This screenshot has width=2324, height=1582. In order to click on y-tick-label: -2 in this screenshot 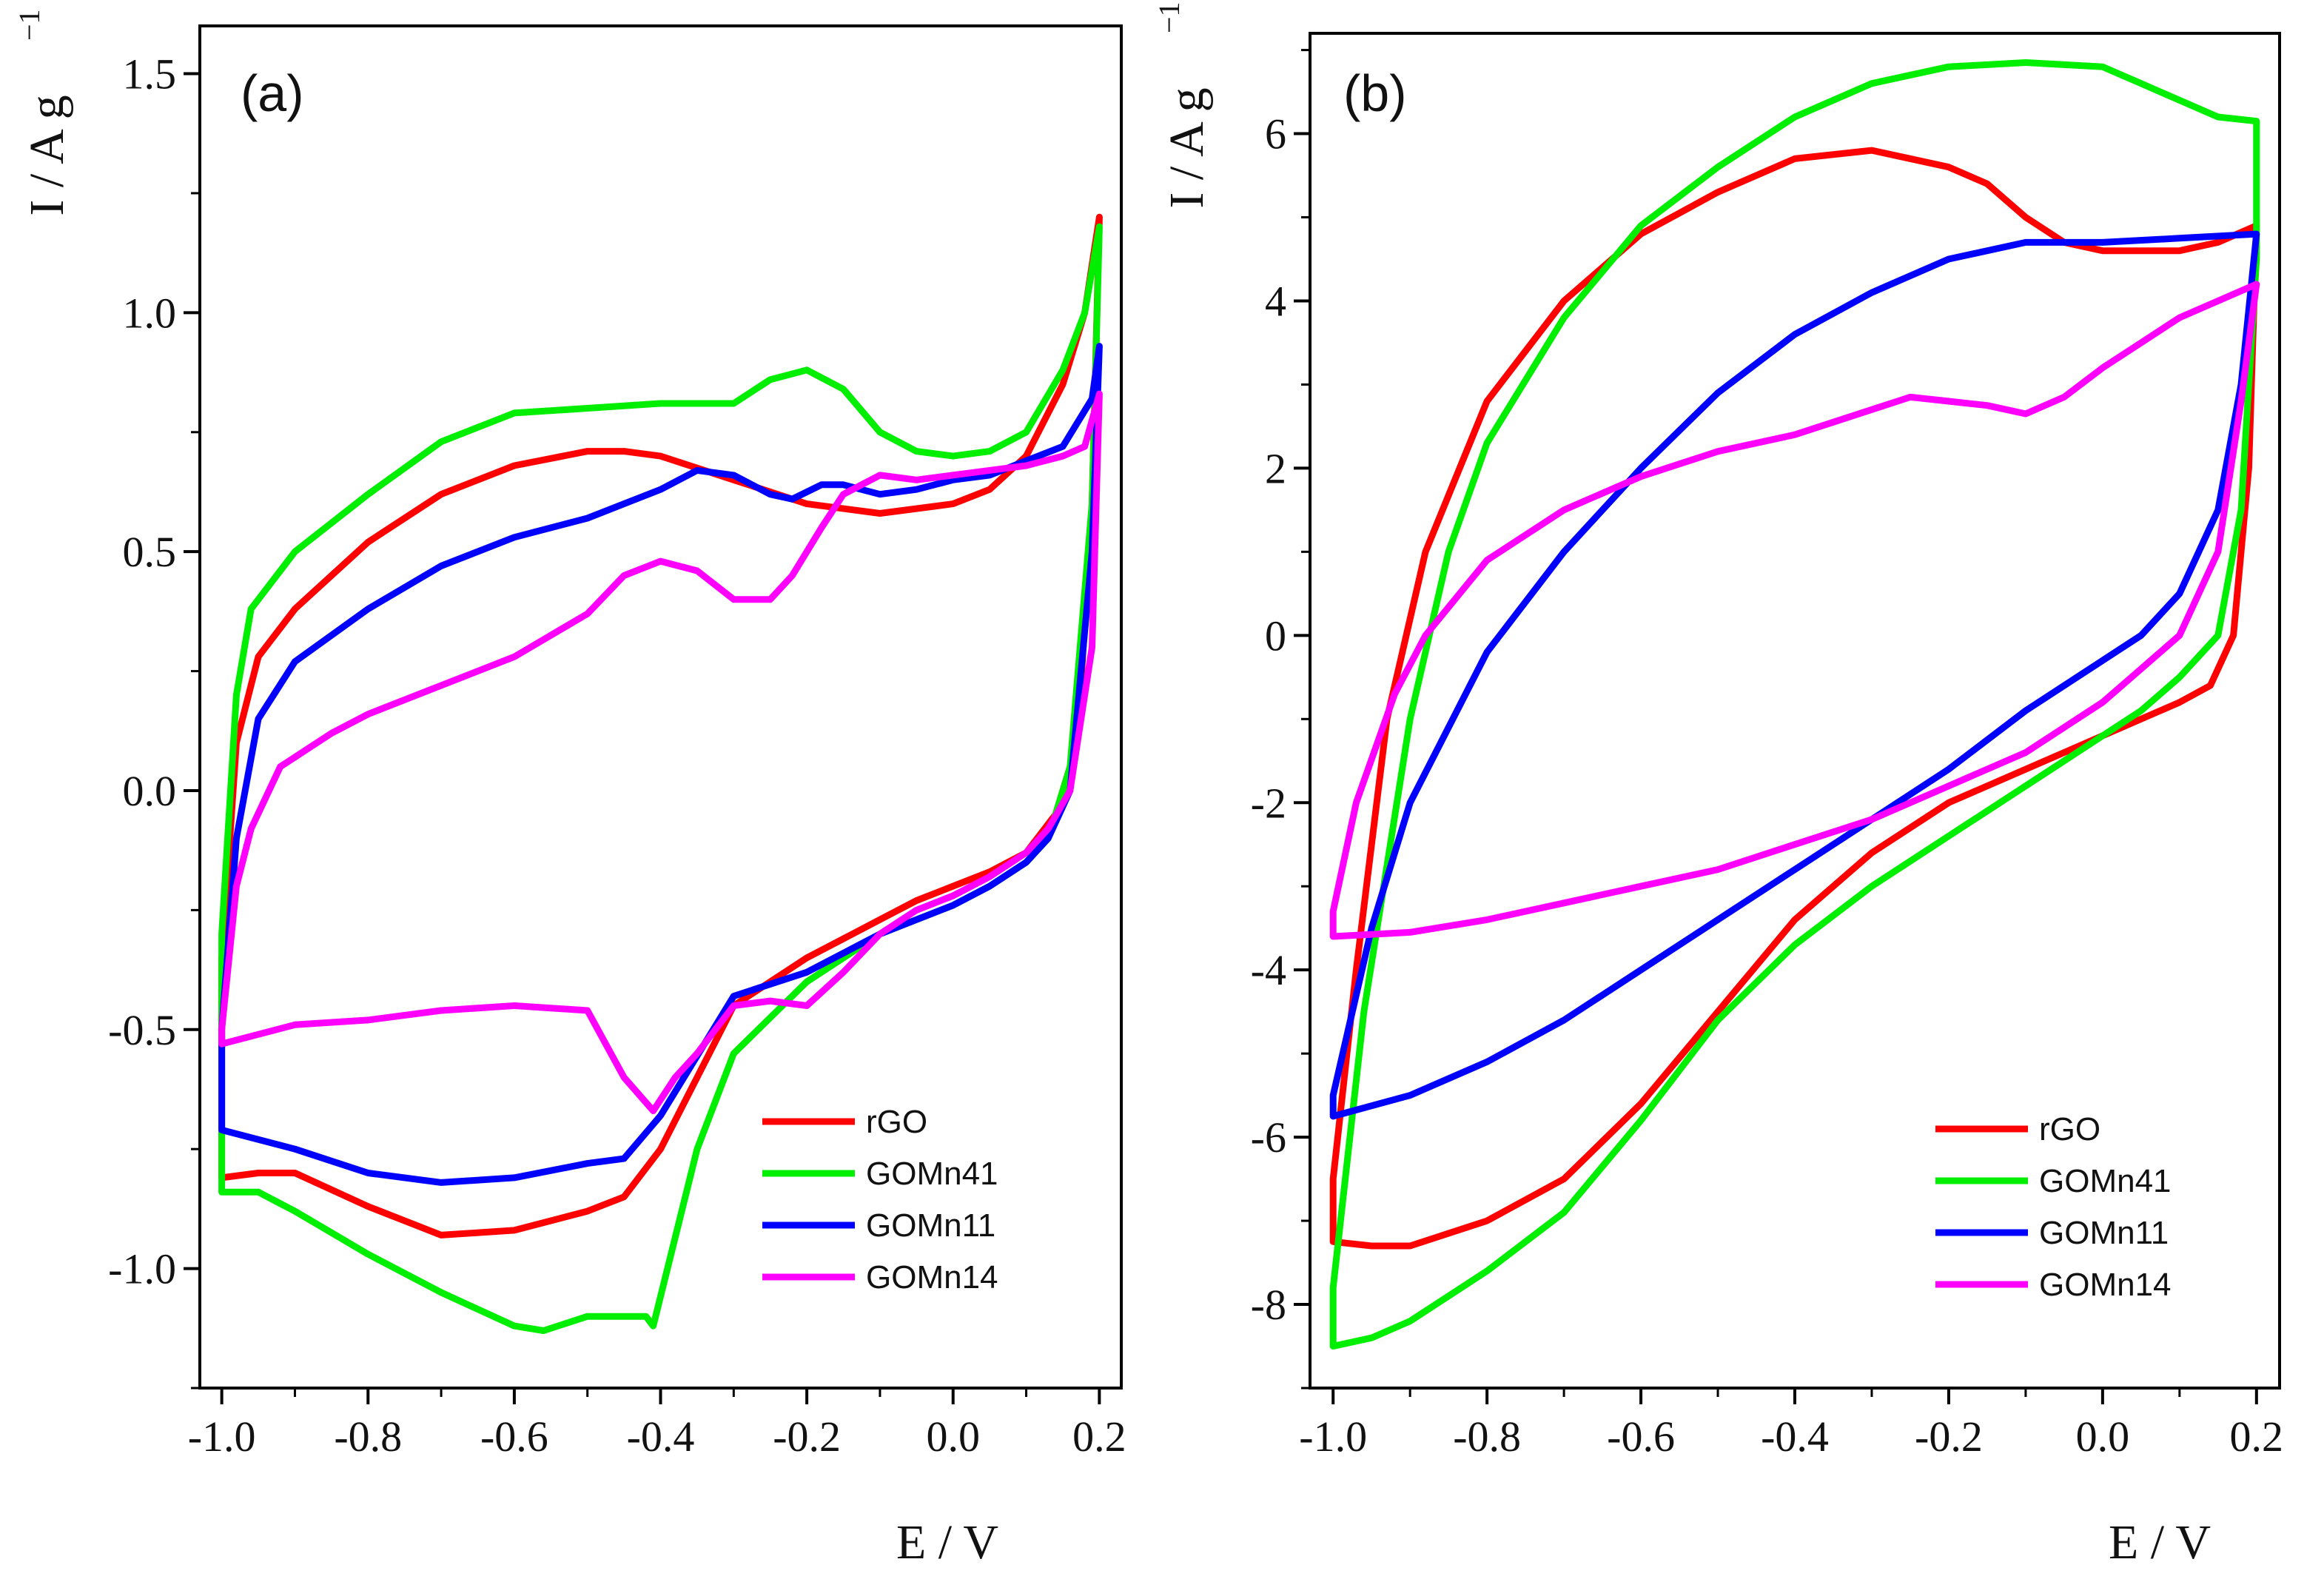, I will do `click(1268, 803)`.